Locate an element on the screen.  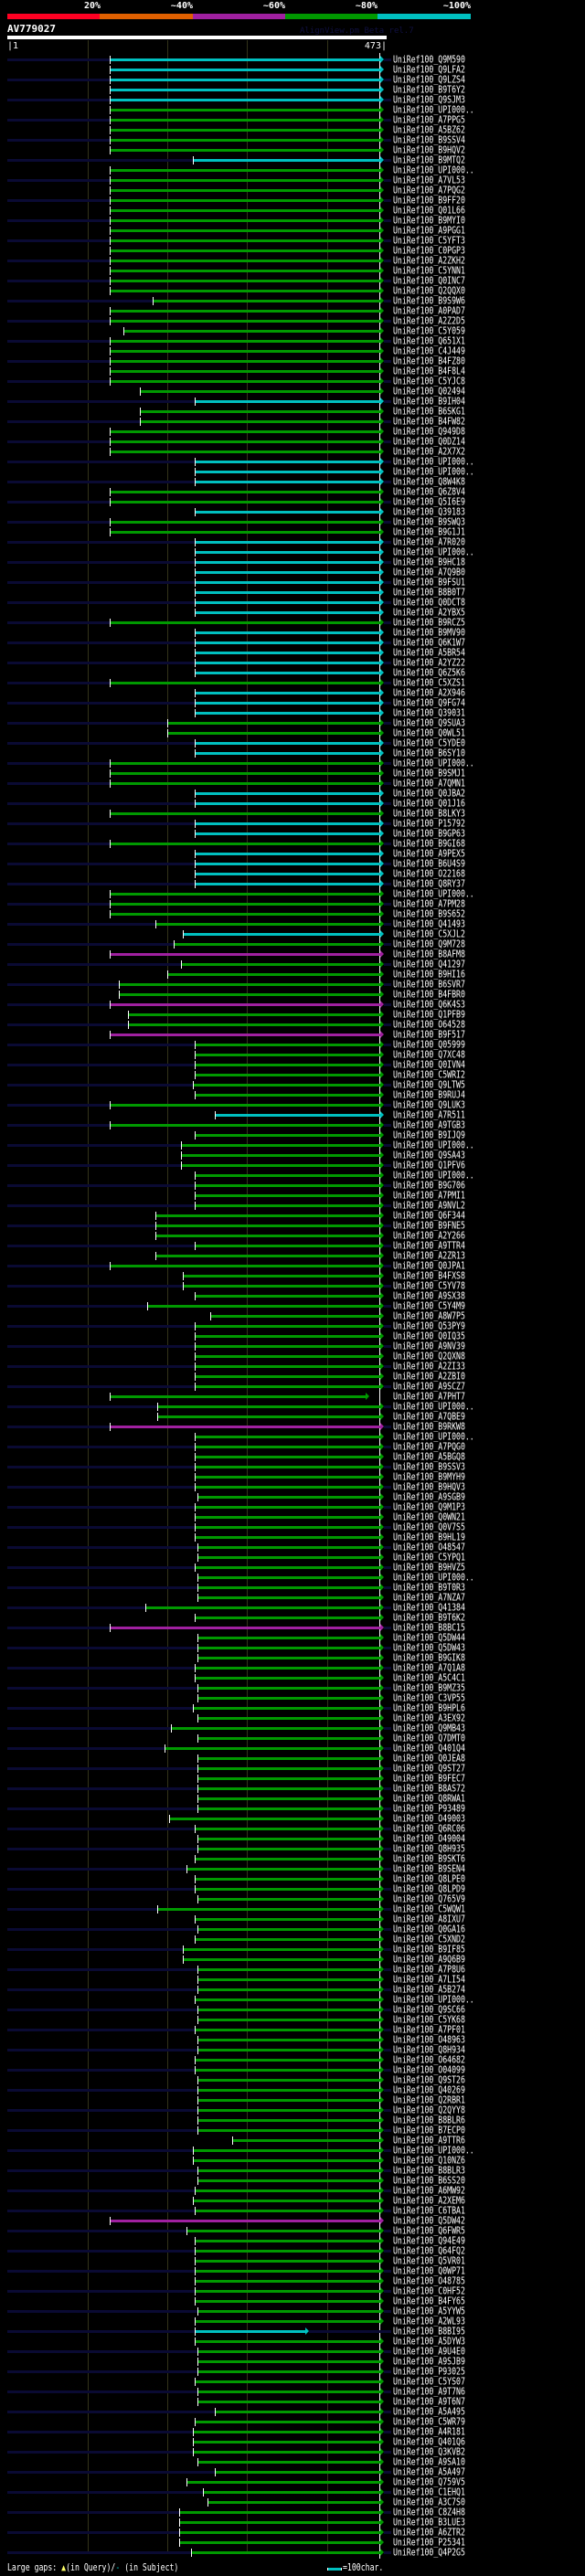
hit-label: UniRef100_A5A497 is located at coordinates (429, 2471).